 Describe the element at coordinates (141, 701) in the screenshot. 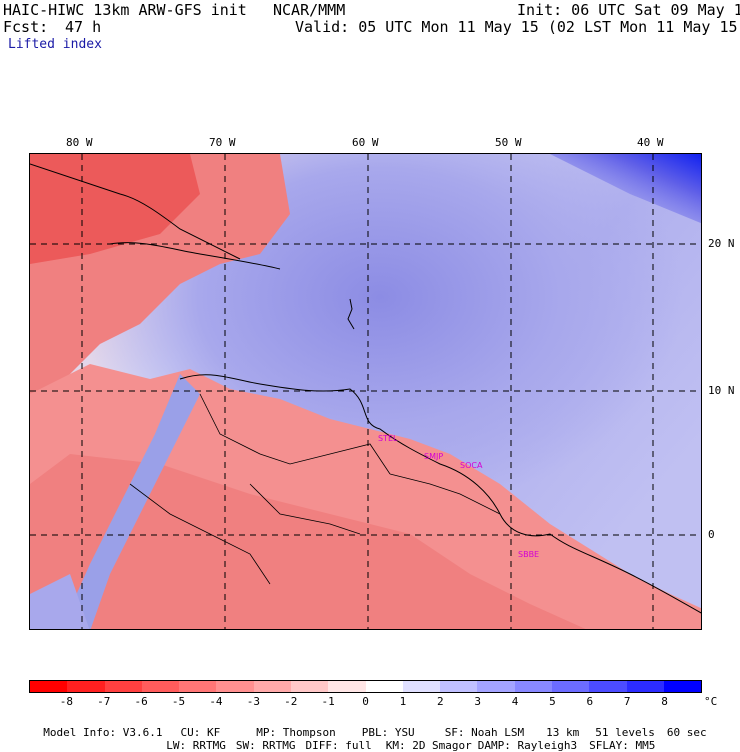

I see `colorbar-tick-label: -6` at that location.